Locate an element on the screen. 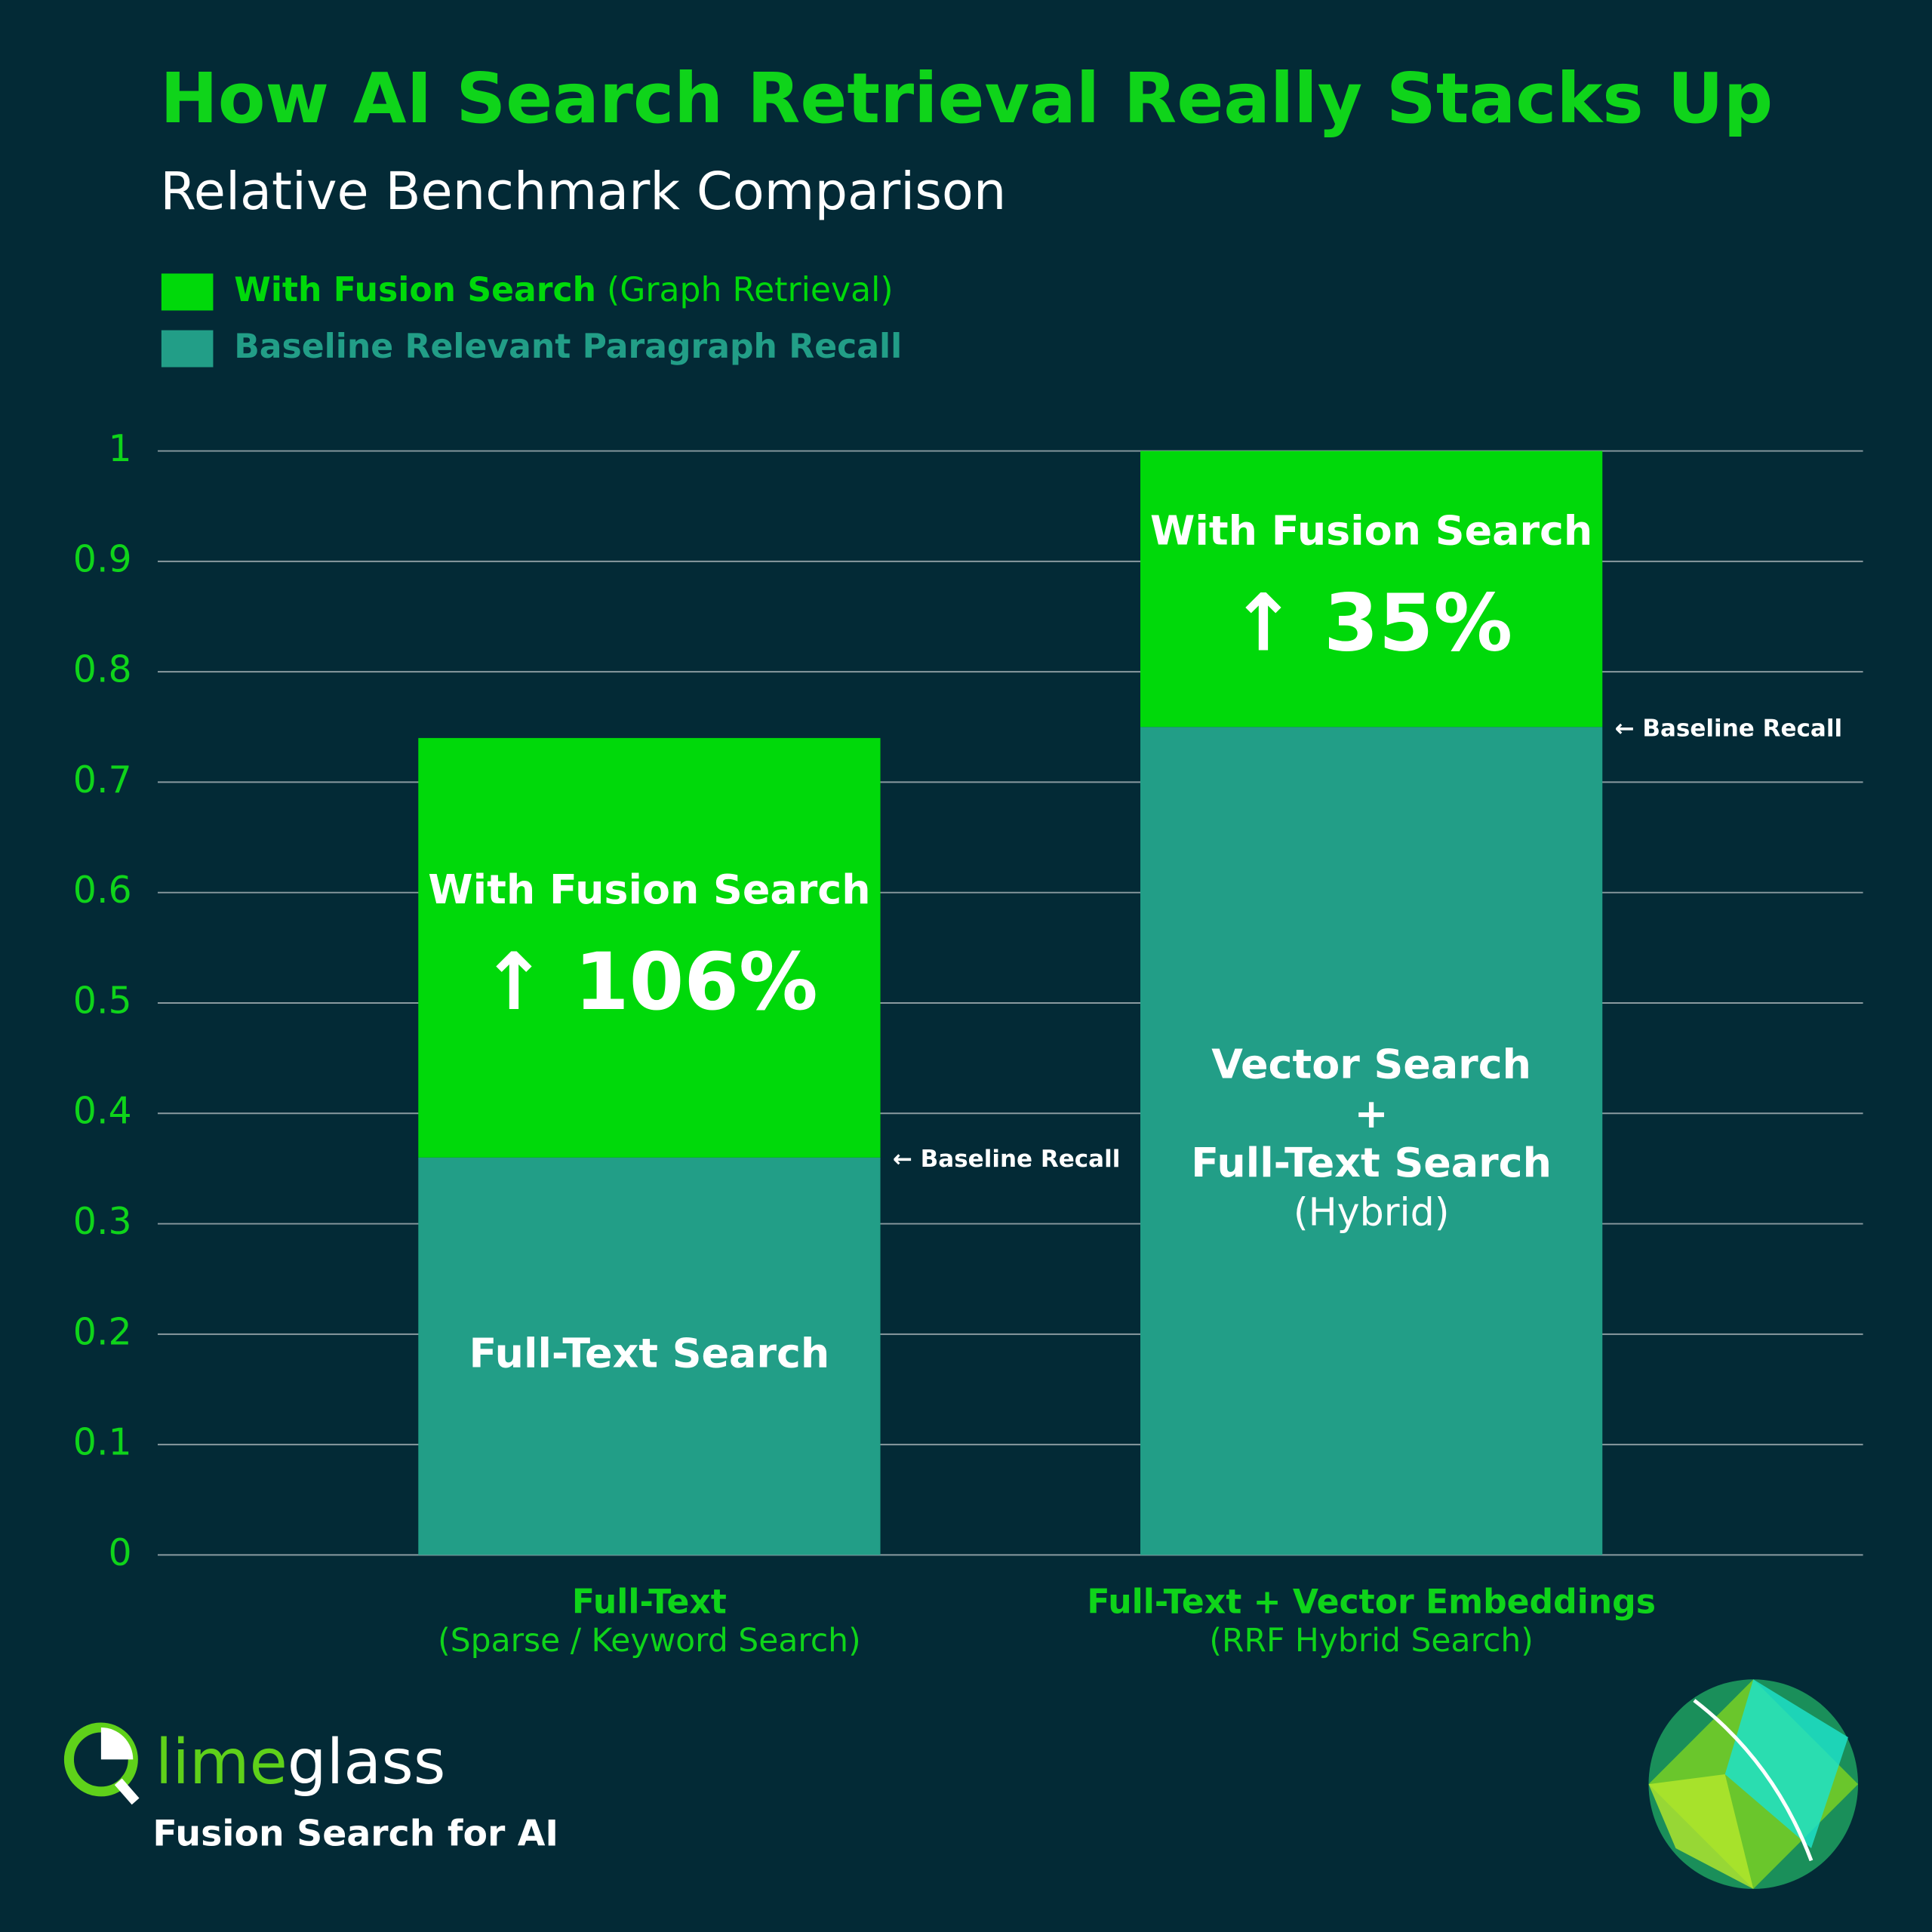 The image size is (1932, 1932). gem-shine is located at coordinates (1753, 1780).